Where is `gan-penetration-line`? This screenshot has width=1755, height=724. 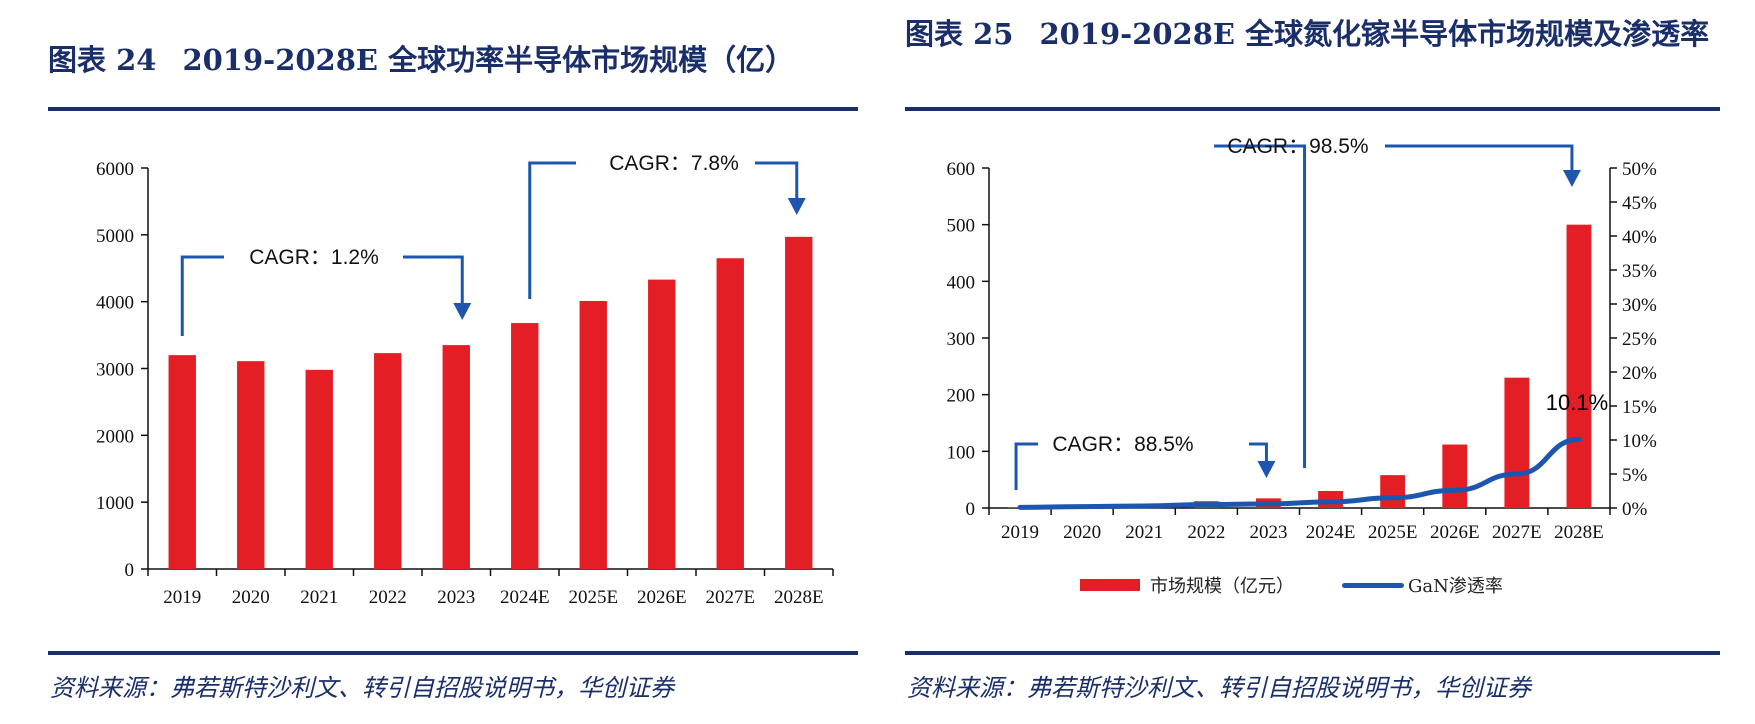
gan-penetration-line is located at coordinates (1299, 473).